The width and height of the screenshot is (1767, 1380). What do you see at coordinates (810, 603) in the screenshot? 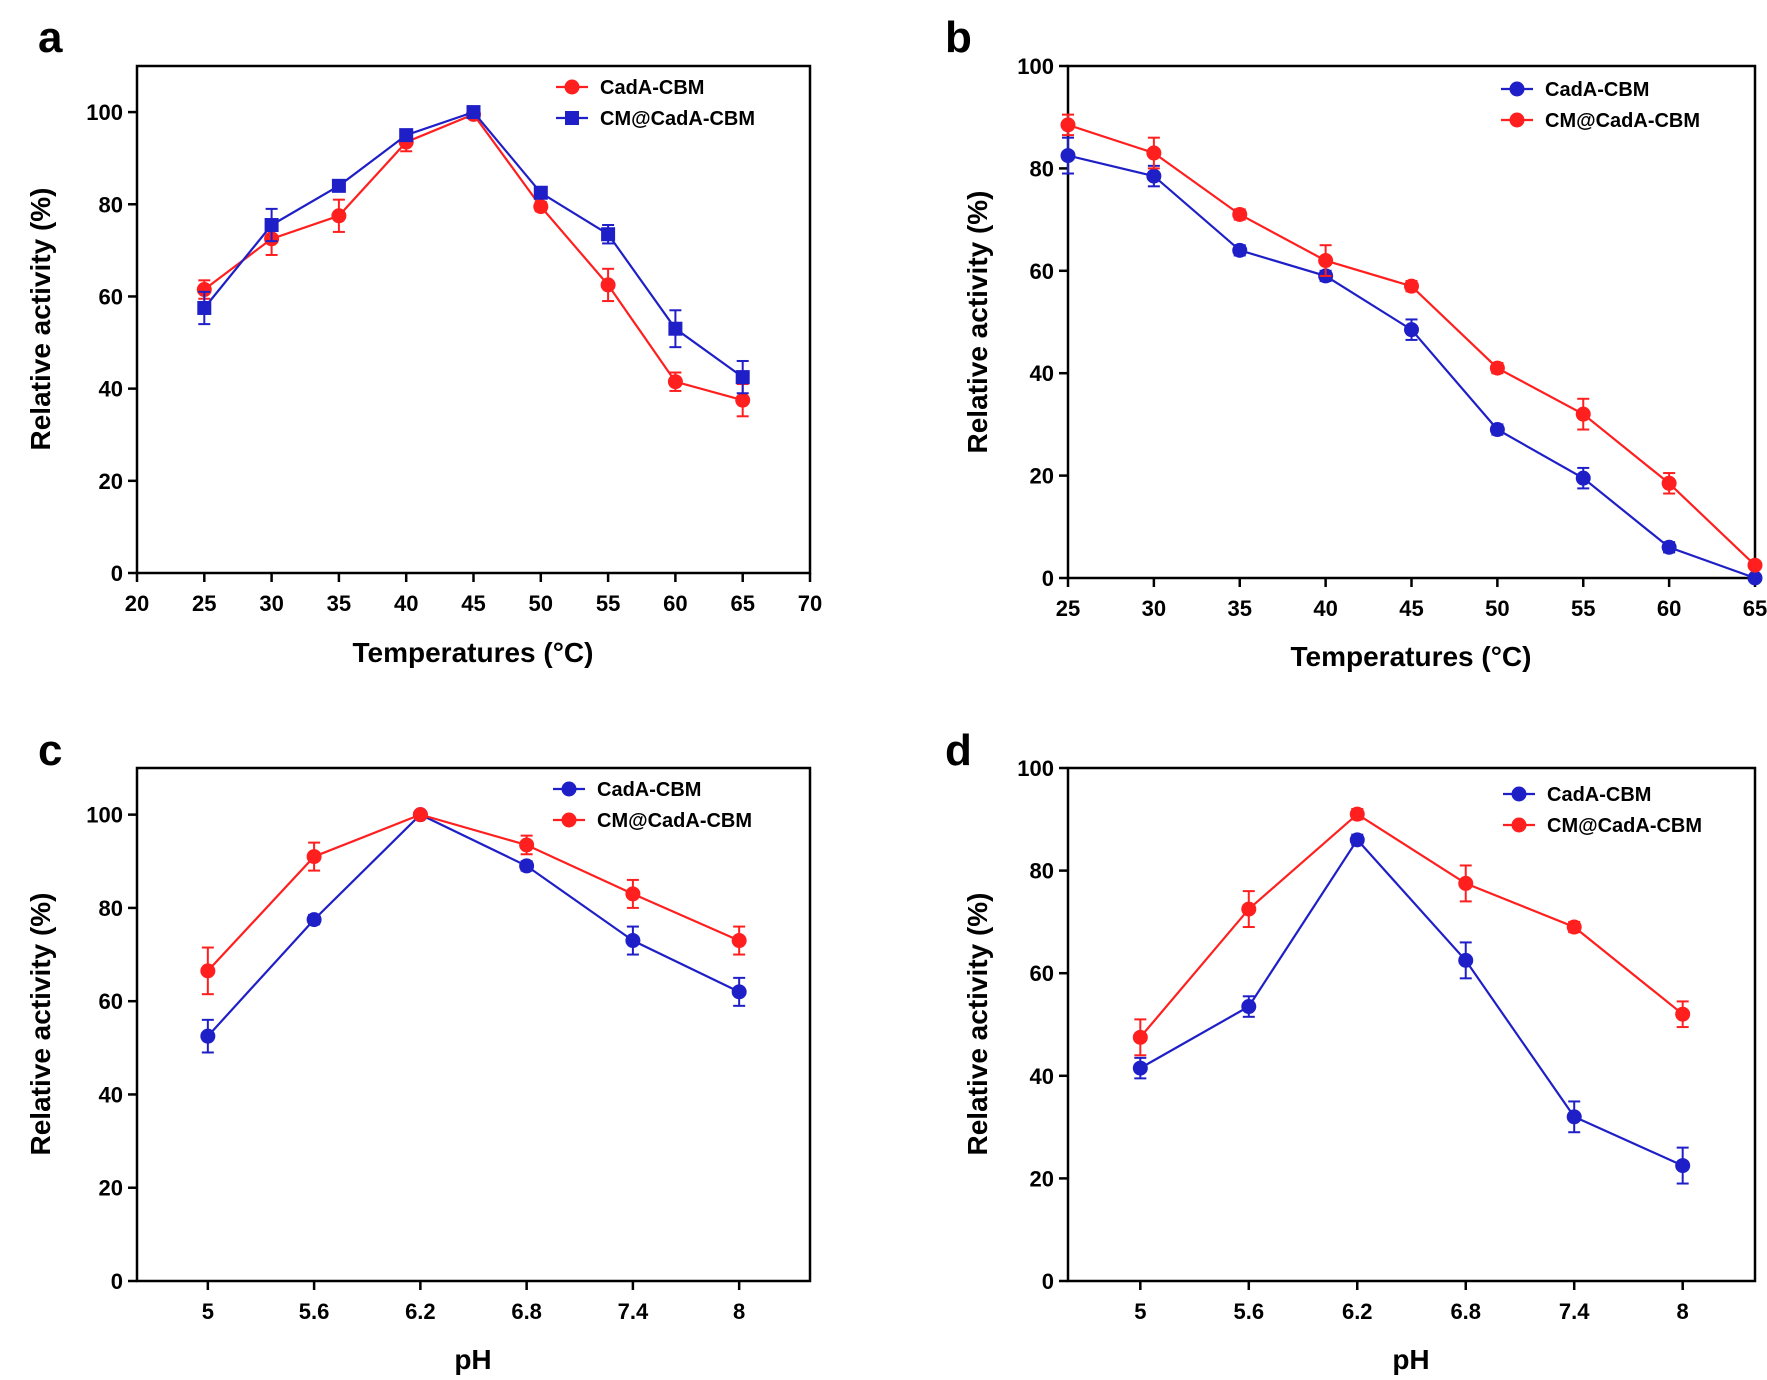
I see `x-tick-label: 70` at bounding box center [810, 603].